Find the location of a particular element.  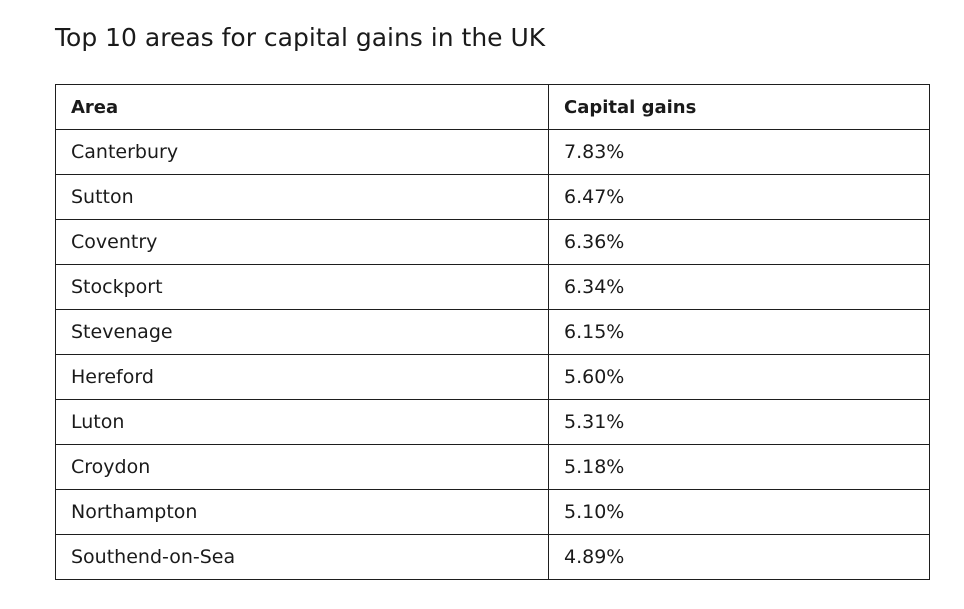

cell-area: Croydon is located at coordinates (302, 467).